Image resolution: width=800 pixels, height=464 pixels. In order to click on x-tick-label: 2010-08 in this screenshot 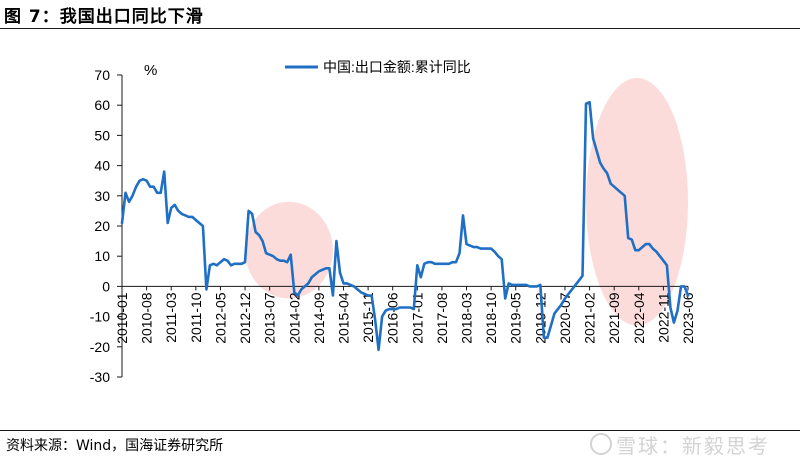, I will do `click(147, 318)`.